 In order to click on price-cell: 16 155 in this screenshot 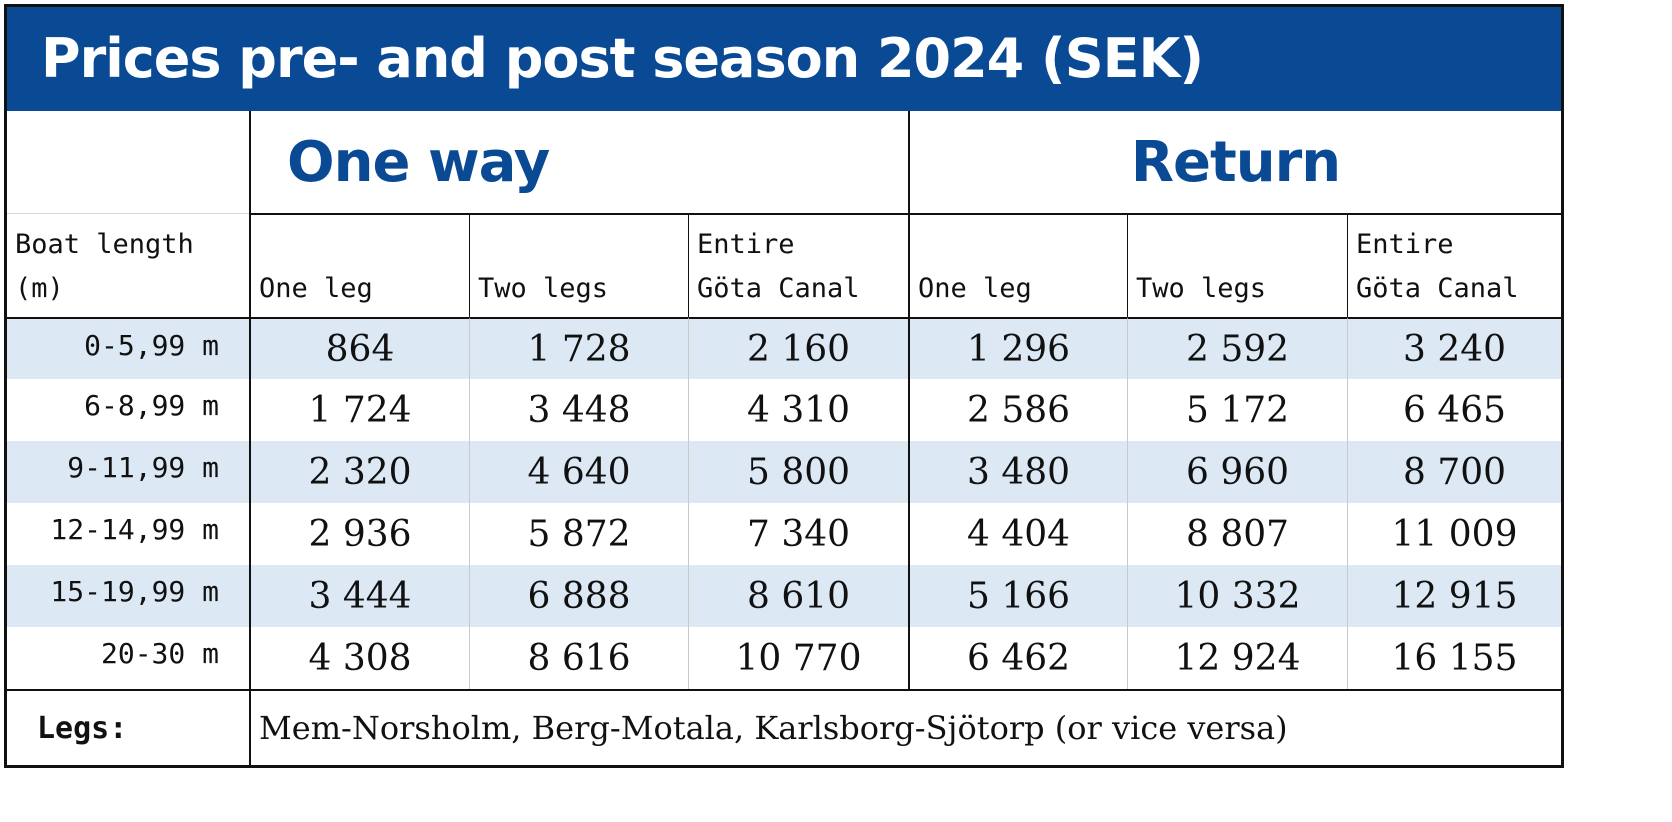, I will do `click(1454, 658)`.